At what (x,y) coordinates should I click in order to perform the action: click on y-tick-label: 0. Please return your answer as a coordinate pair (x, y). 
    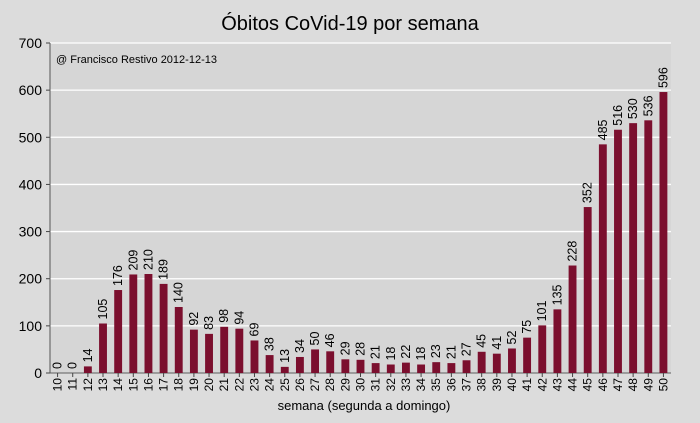
    Looking at the image, I should click on (38, 373).